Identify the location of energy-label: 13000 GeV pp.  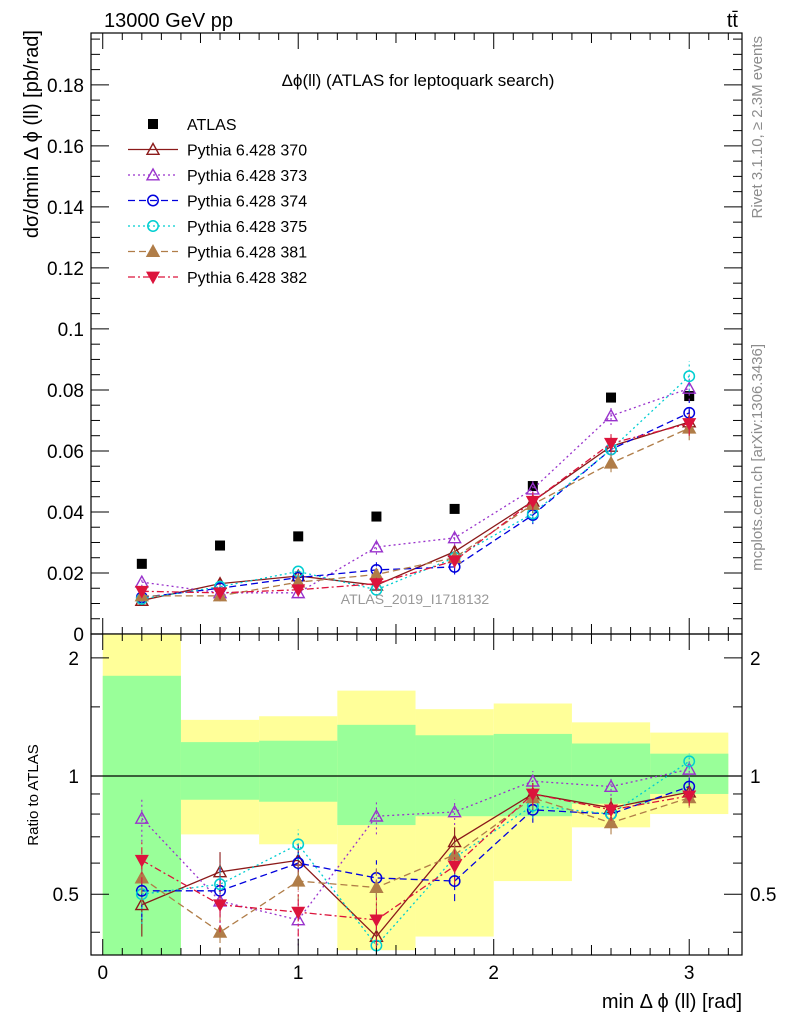
(168, 21).